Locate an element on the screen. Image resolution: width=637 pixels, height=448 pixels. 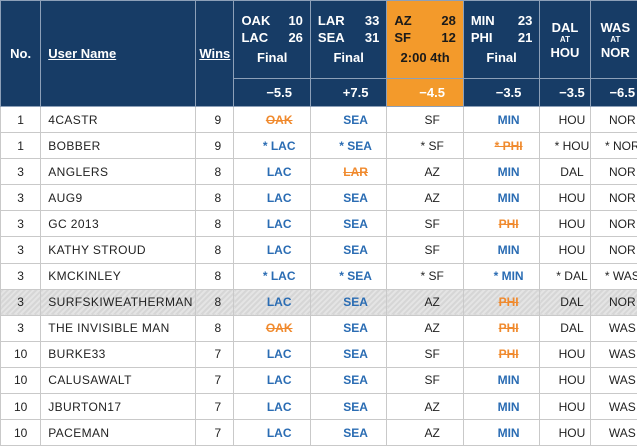
home-team: PHI is located at coordinates (481, 37).